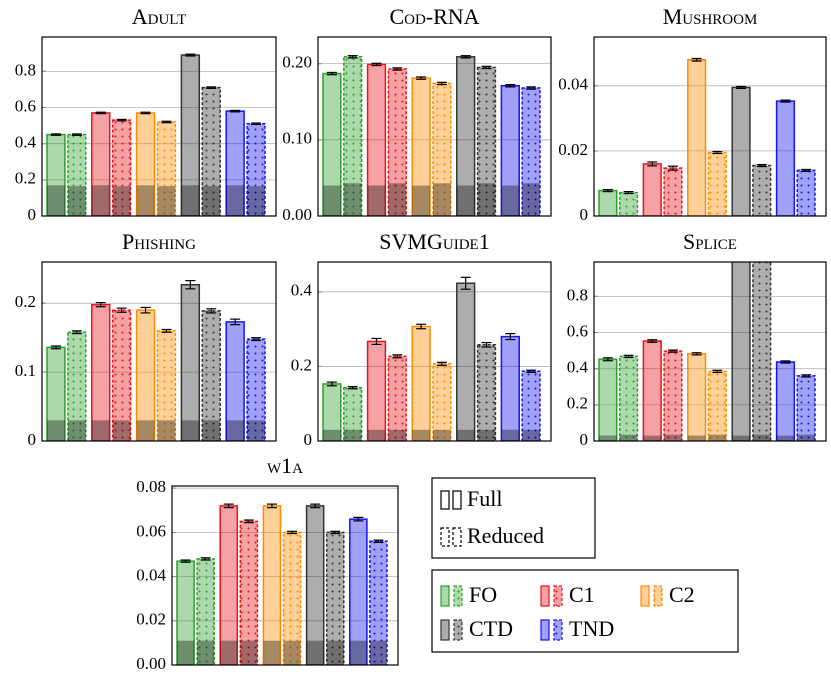 This screenshot has height=696, width=831. What do you see at coordinates (505, 535) in the screenshot?
I see `legend-label: Reduced` at bounding box center [505, 535].